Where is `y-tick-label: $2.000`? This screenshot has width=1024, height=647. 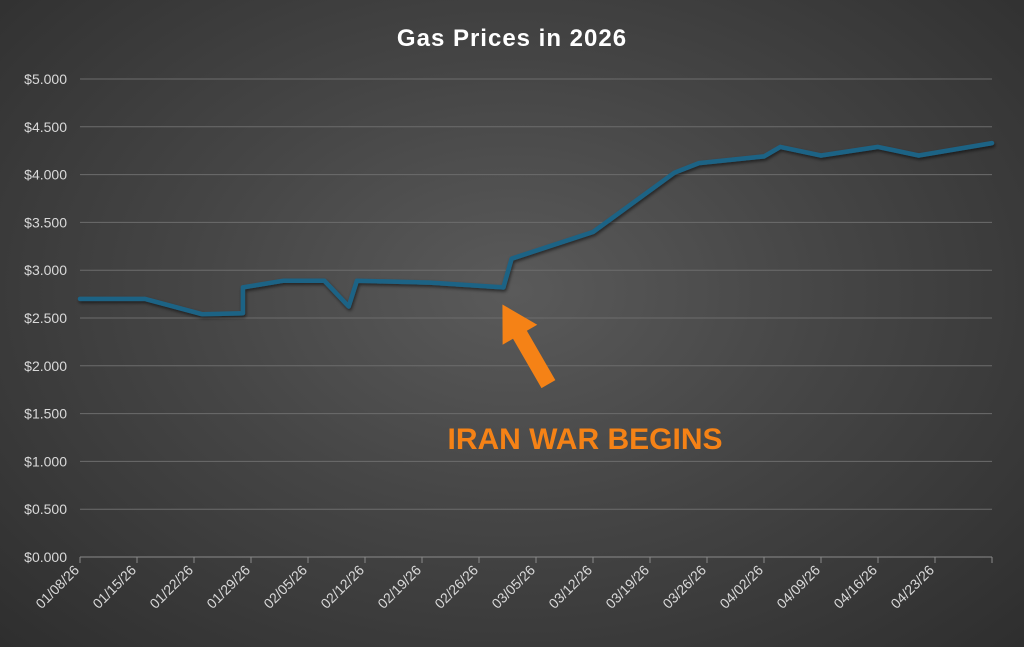
y-tick-label: $2.000 is located at coordinates (45, 366).